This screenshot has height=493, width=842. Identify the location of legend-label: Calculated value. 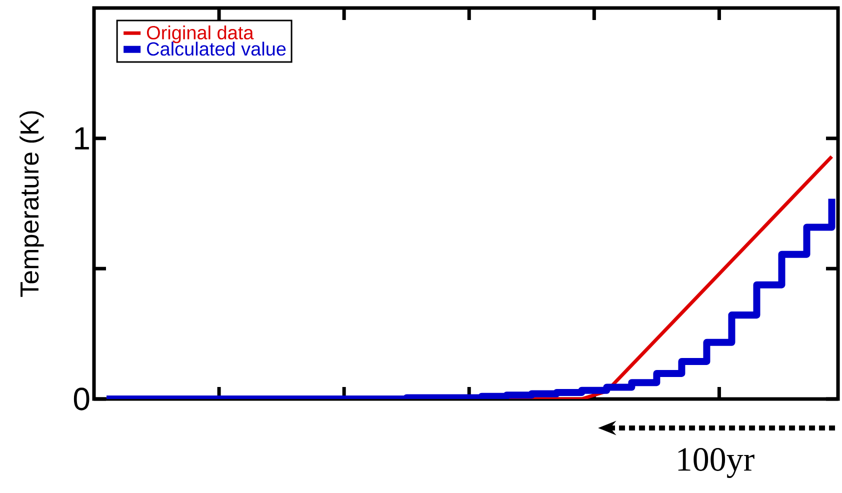
(216, 49).